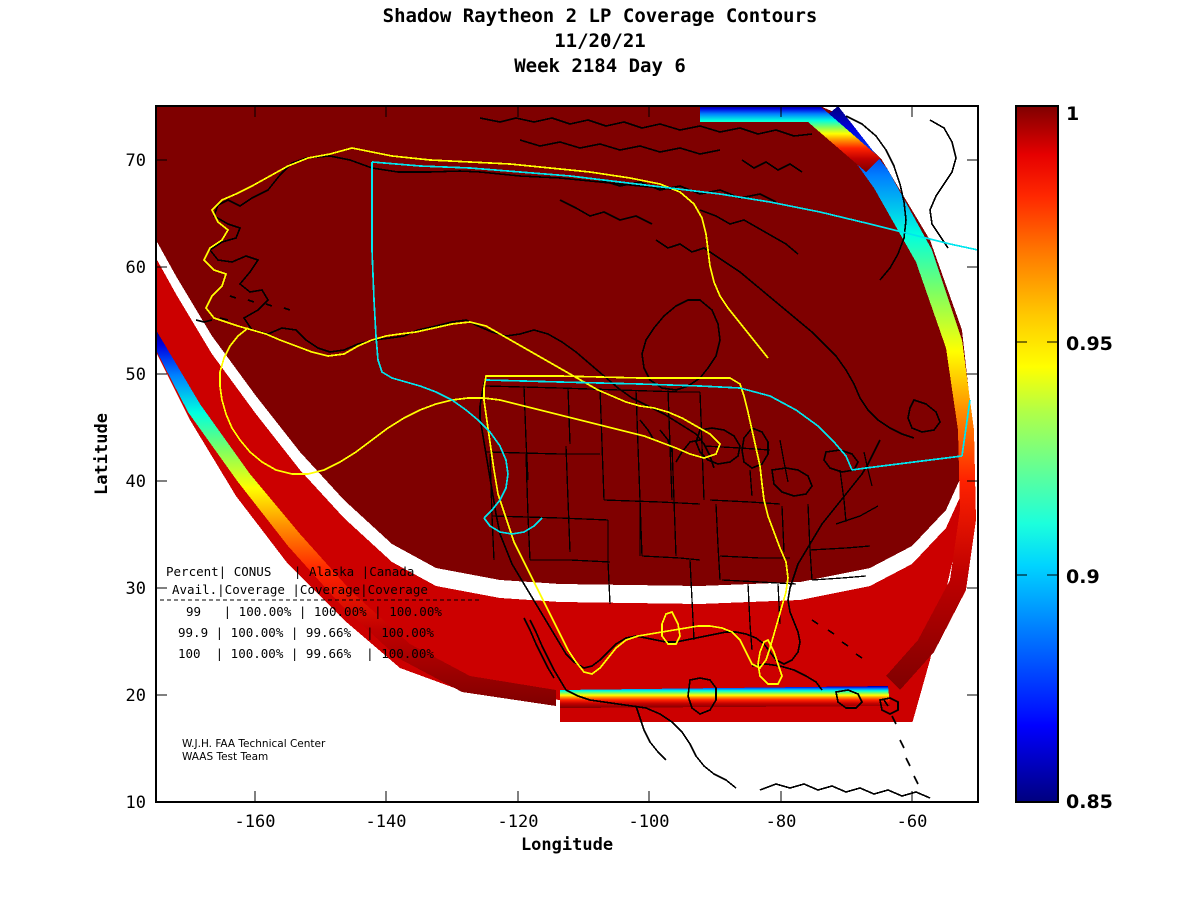 This screenshot has height=900, width=1200. What do you see at coordinates (255, 822) in the screenshot?
I see `x-tick--160: -160` at bounding box center [255, 822].